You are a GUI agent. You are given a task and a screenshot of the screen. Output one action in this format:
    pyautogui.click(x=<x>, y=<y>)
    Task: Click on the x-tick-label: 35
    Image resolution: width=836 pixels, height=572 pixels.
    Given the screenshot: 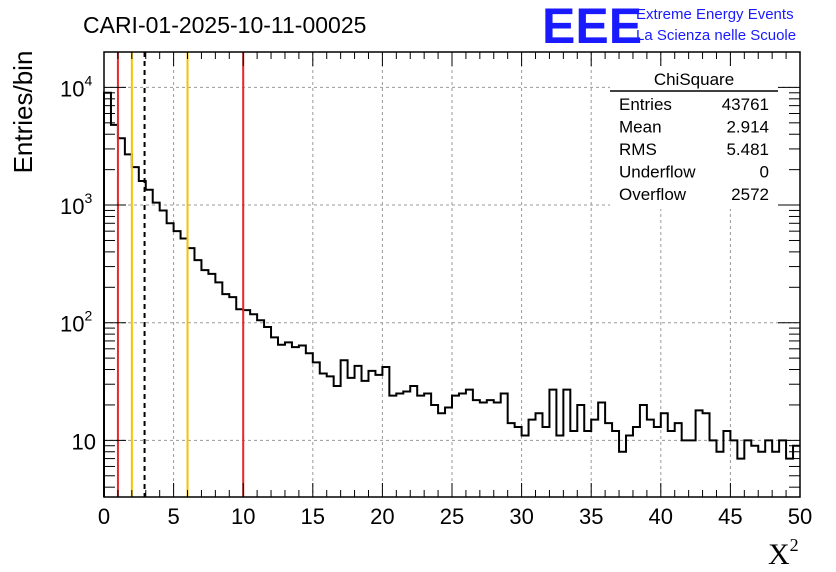 What is the action you would take?
    pyautogui.click(x=591, y=516)
    